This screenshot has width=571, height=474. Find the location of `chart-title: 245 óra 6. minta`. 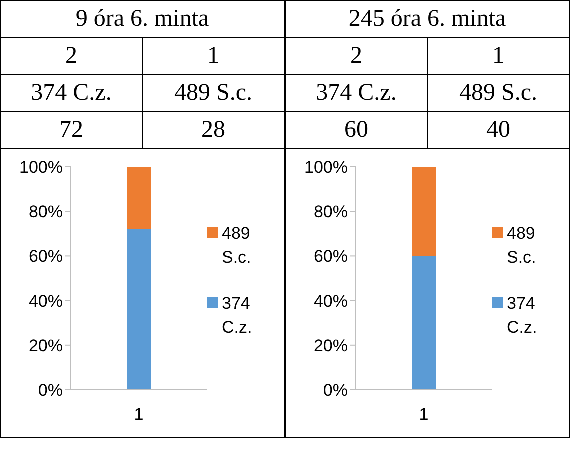

chart-title: 245 óra 6. minta is located at coordinates (428, 19).